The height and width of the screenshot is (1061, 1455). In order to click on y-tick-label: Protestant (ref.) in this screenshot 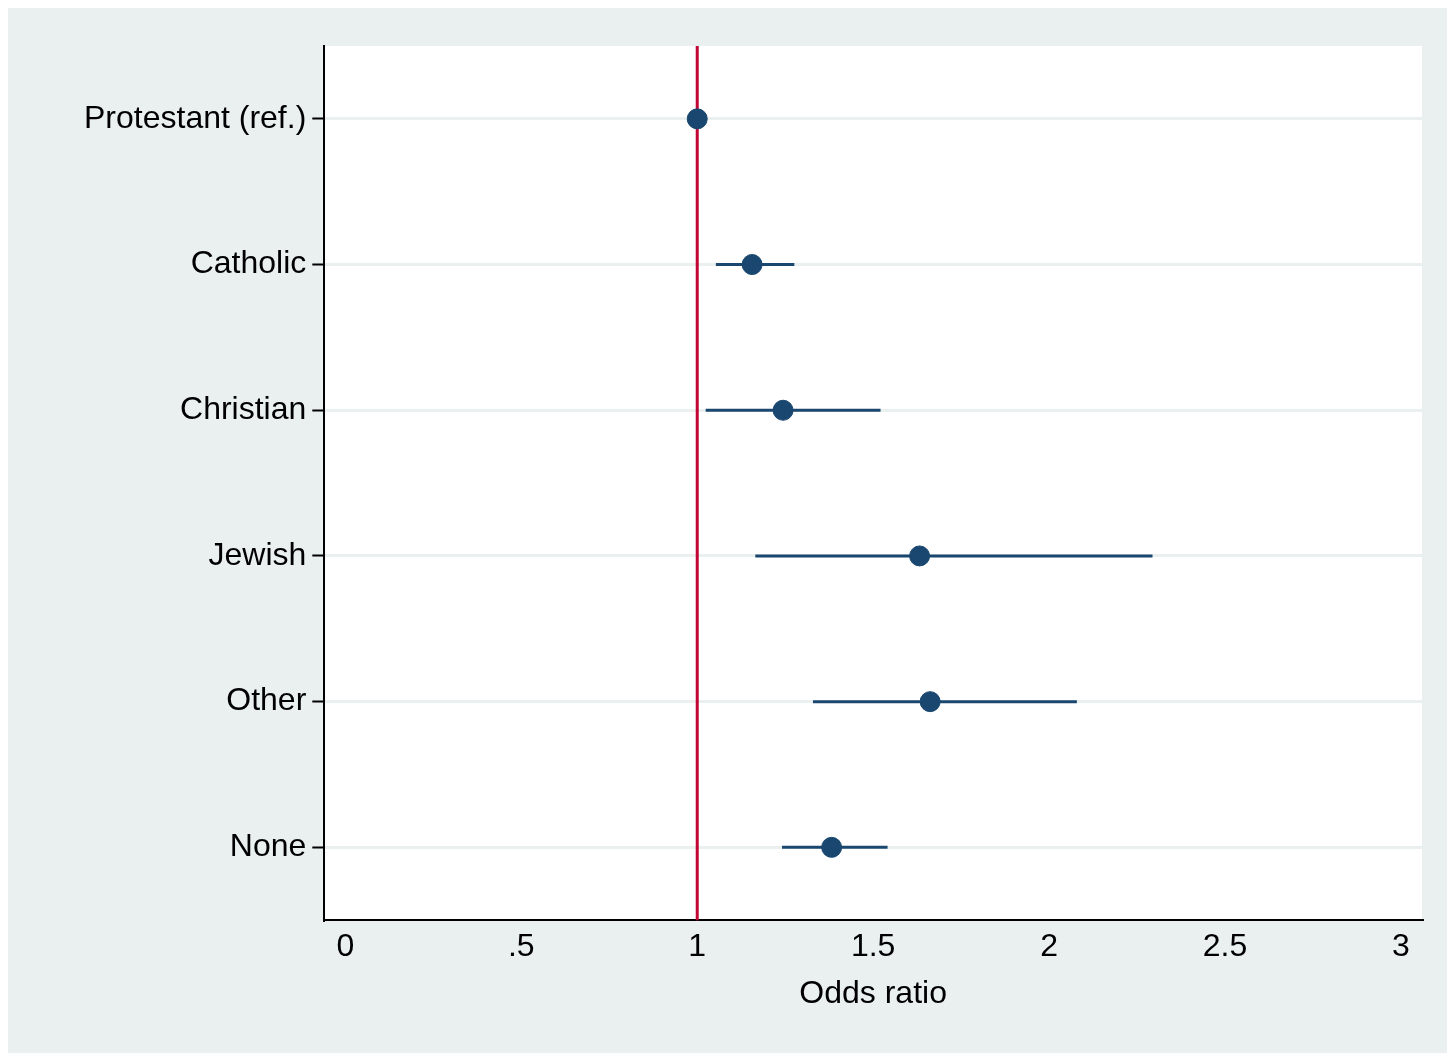, I will do `click(195, 116)`.